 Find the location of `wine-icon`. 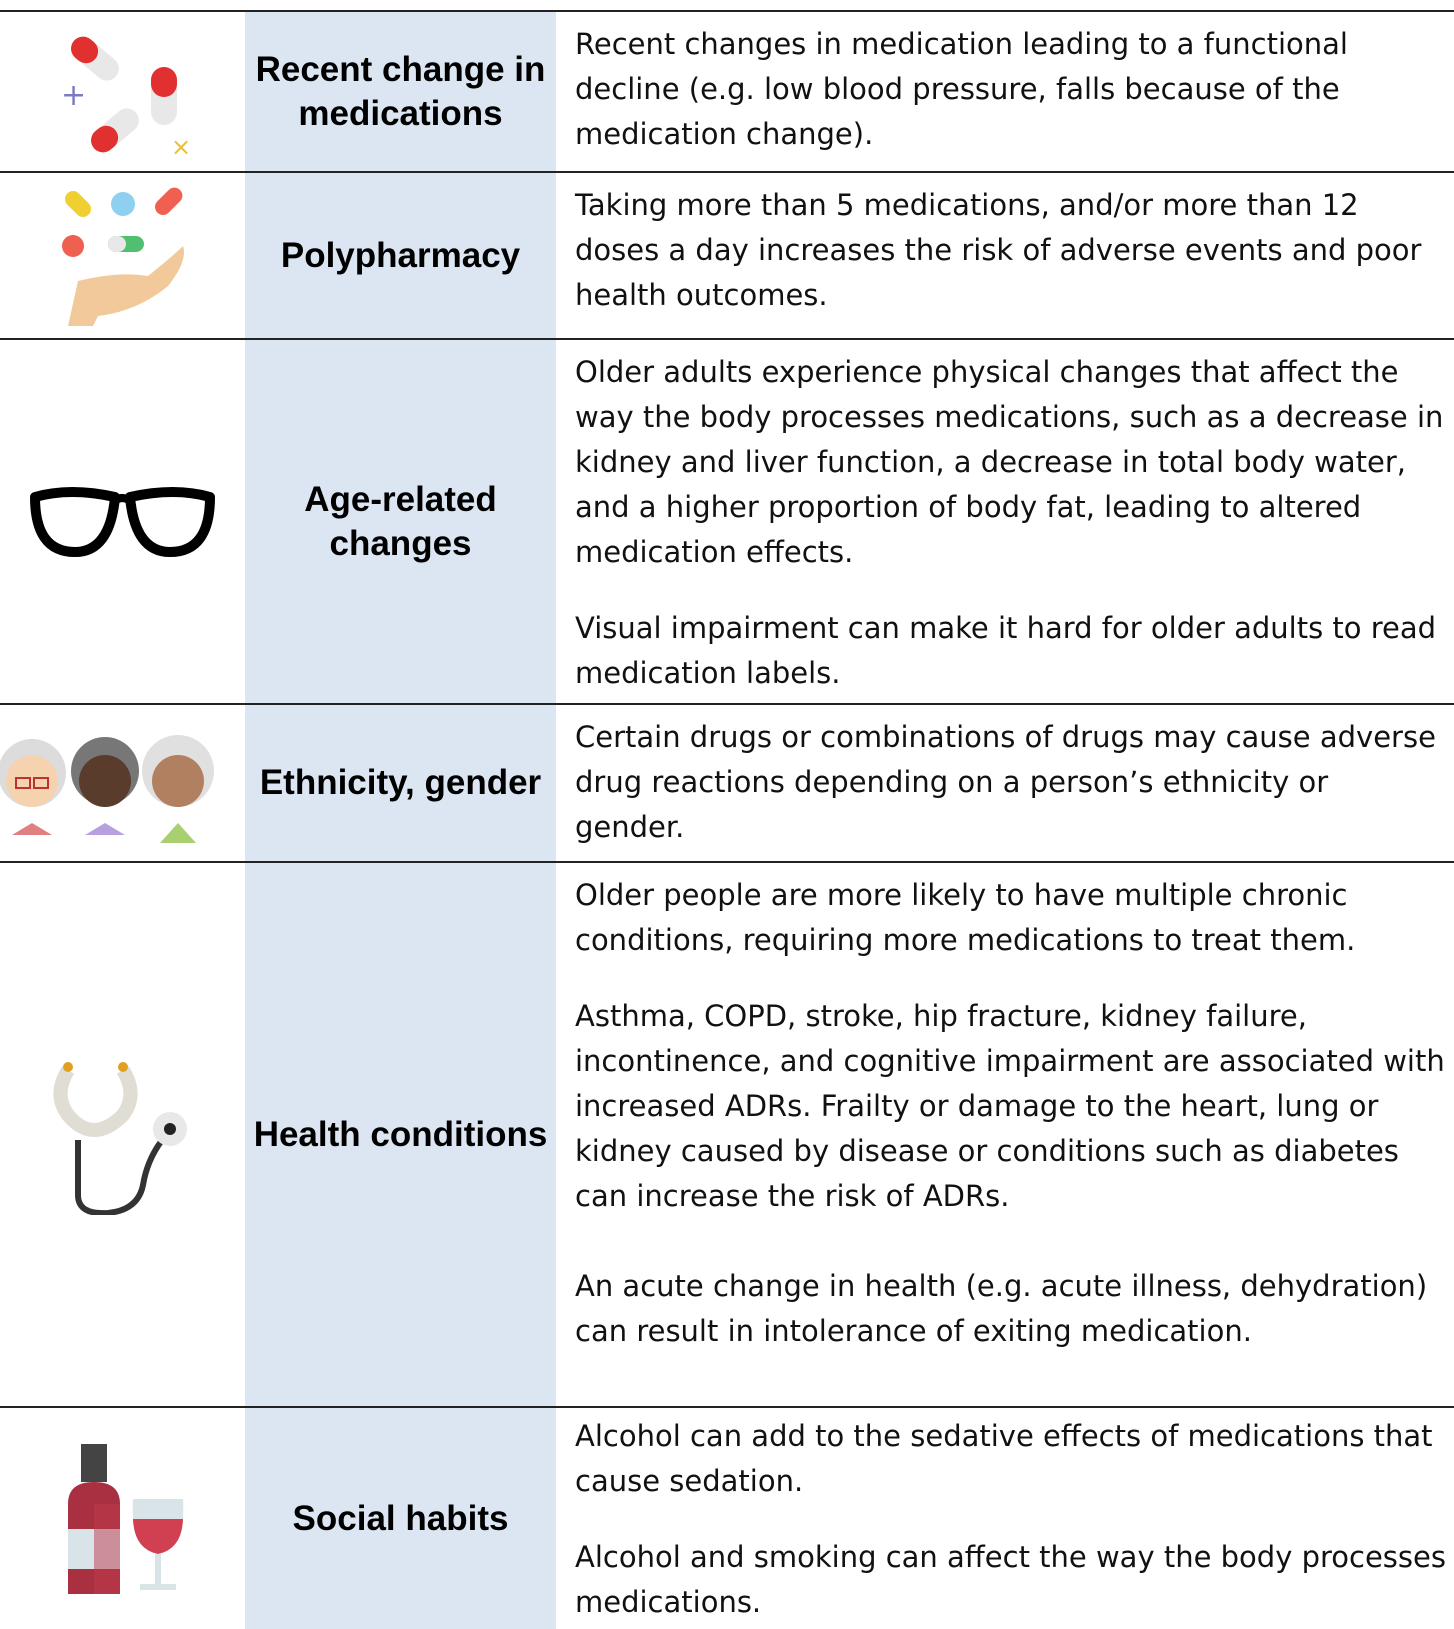

wine-icon is located at coordinates (125, 1518).